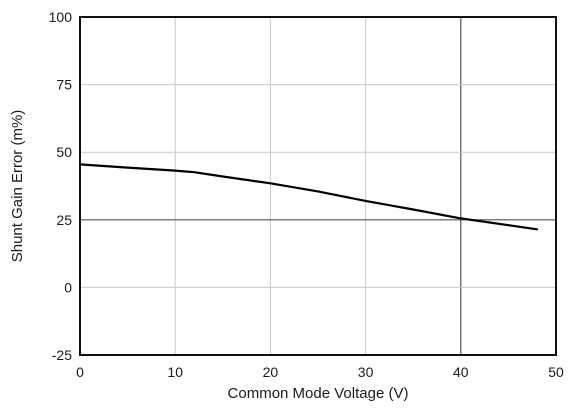 This screenshot has width=571, height=411. I want to click on x-tick-label: 40, so click(461, 372).